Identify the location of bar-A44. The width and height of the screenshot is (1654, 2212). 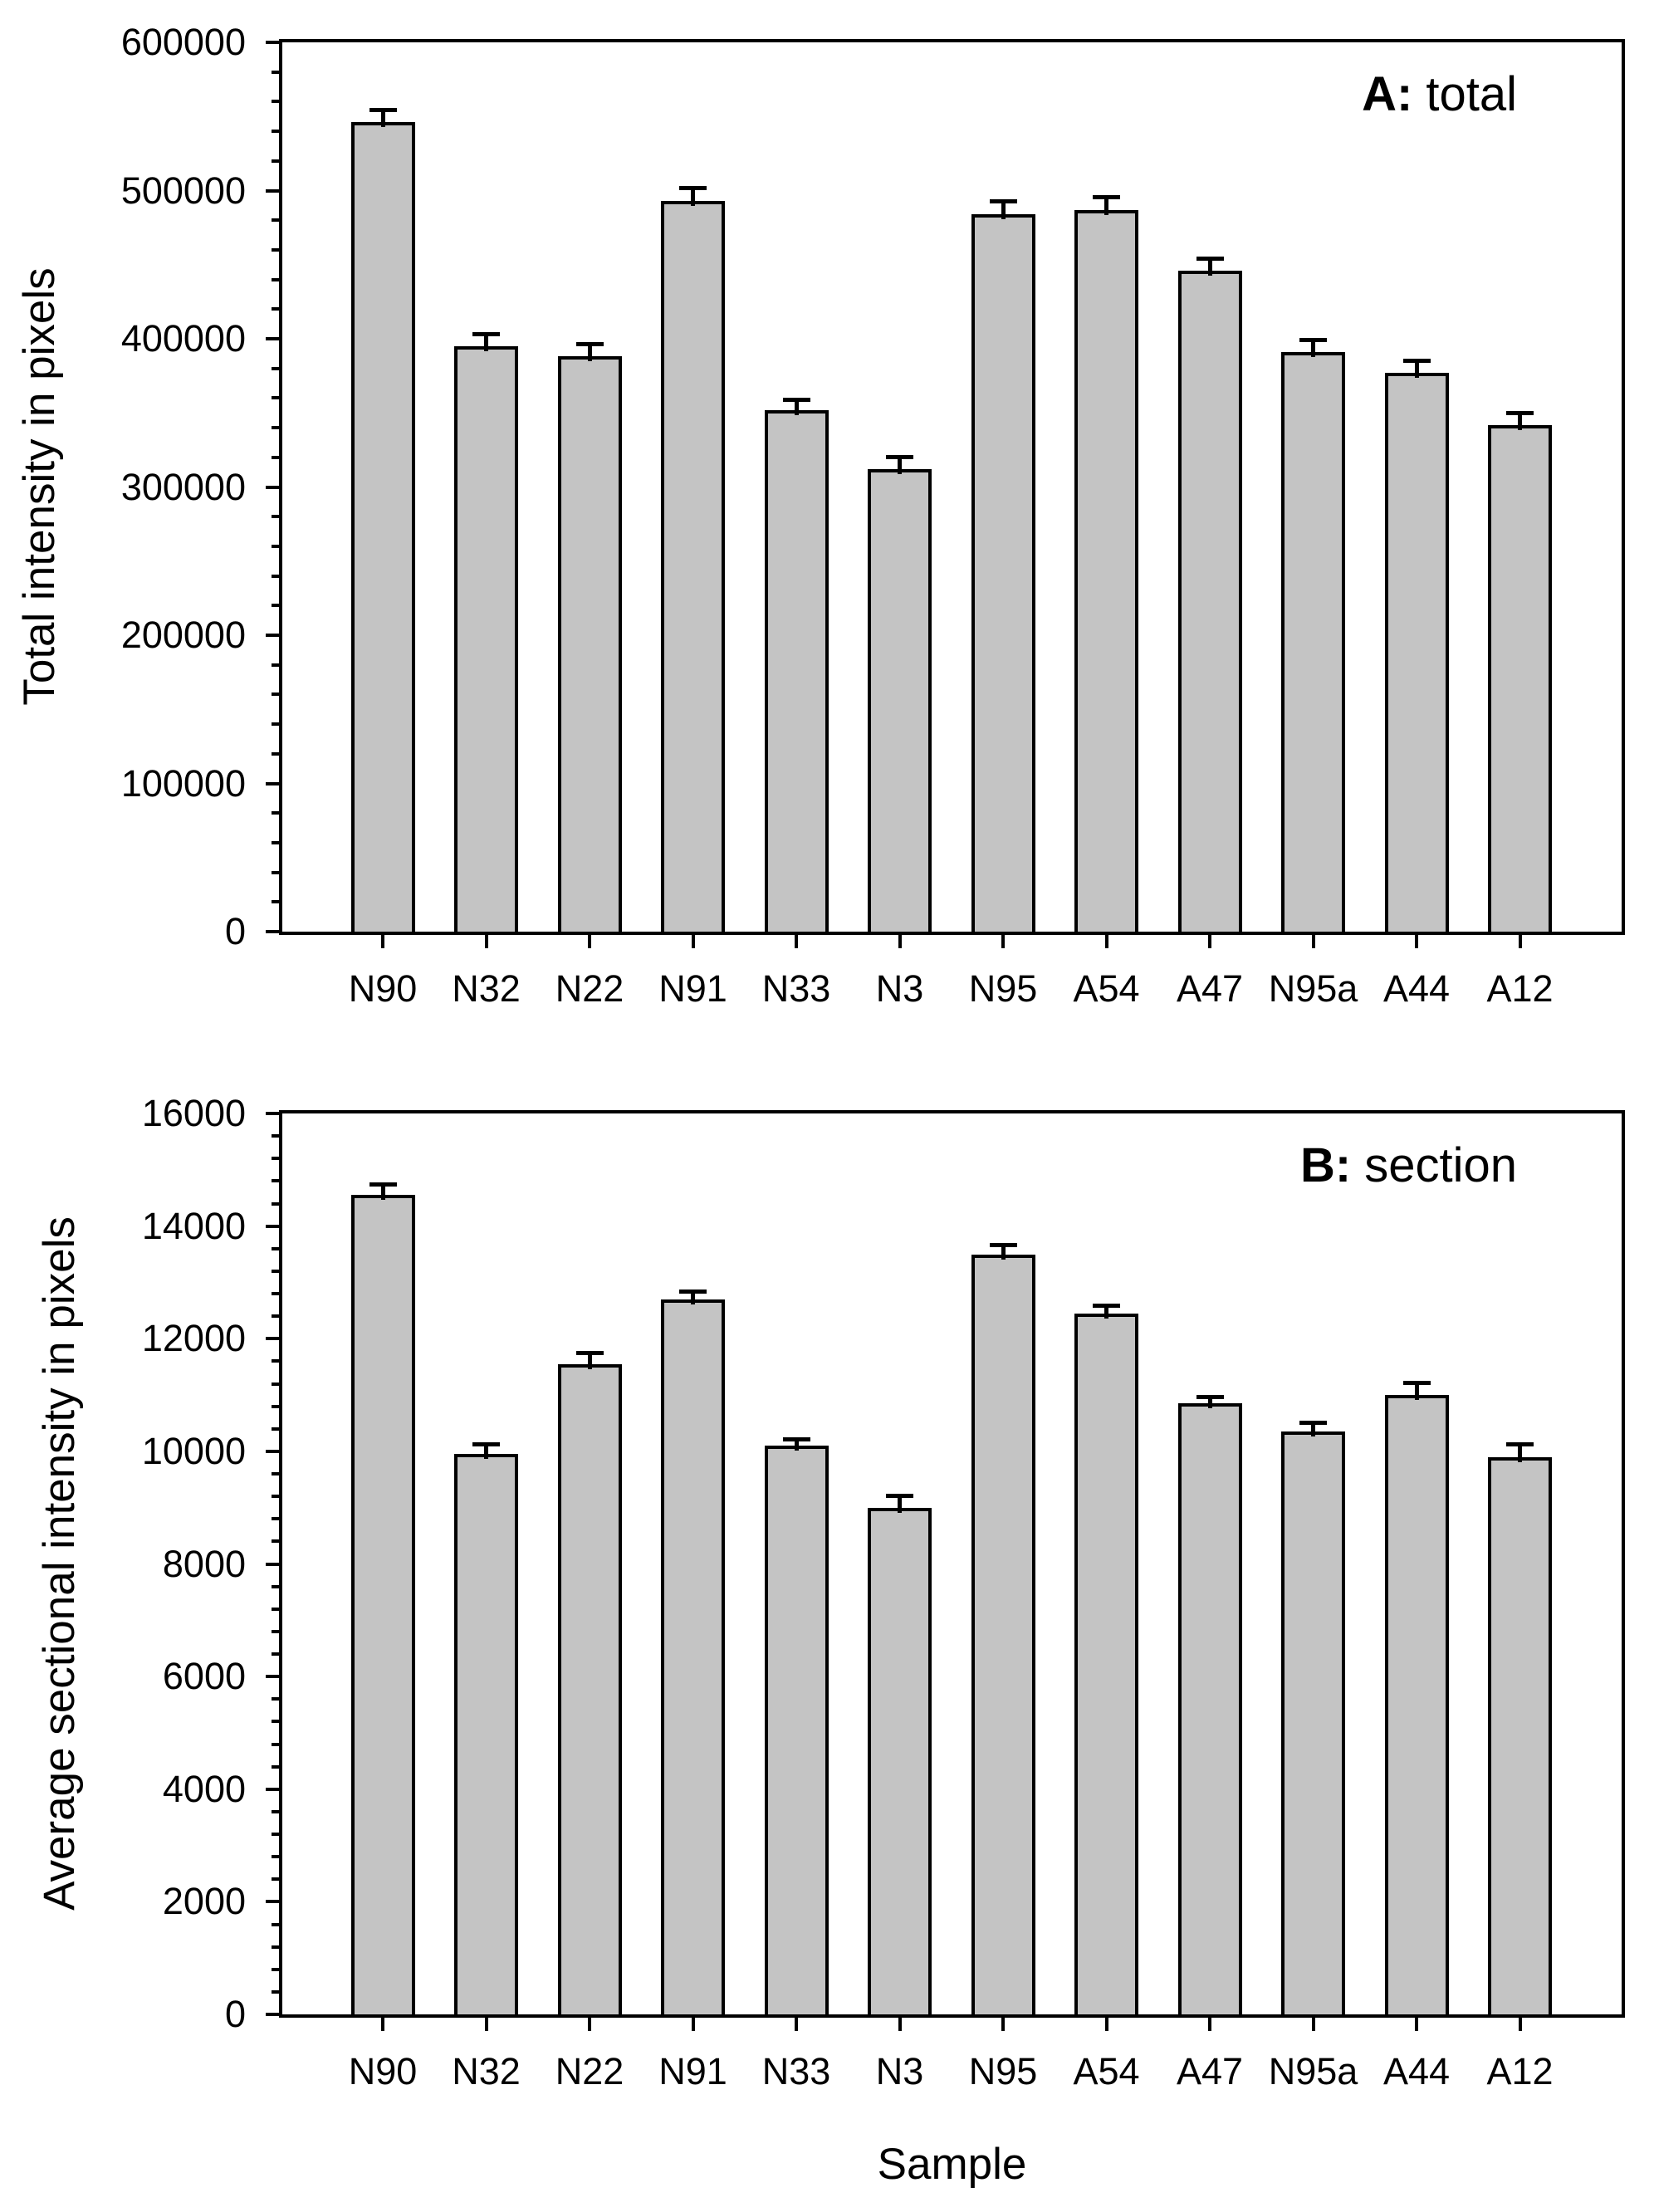
(1416, 1704).